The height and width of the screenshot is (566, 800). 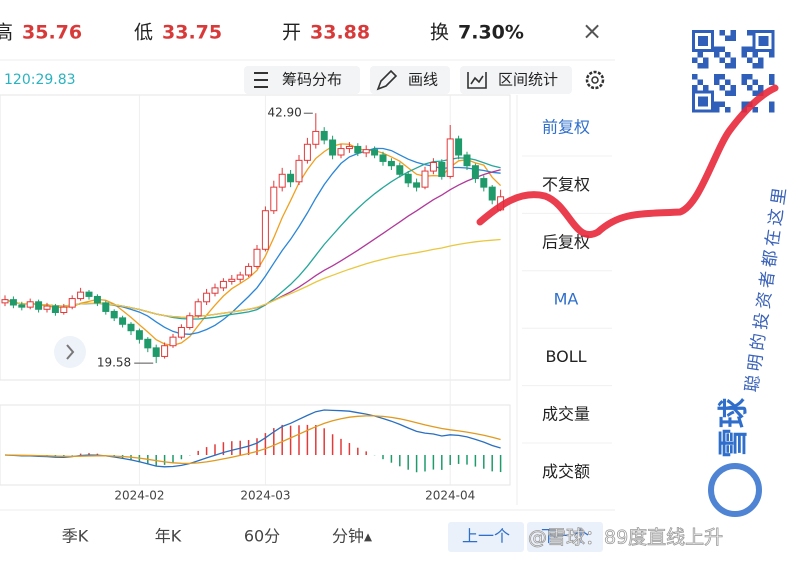 What do you see at coordinates (261, 80) in the screenshot?
I see `icon-list` at bounding box center [261, 80].